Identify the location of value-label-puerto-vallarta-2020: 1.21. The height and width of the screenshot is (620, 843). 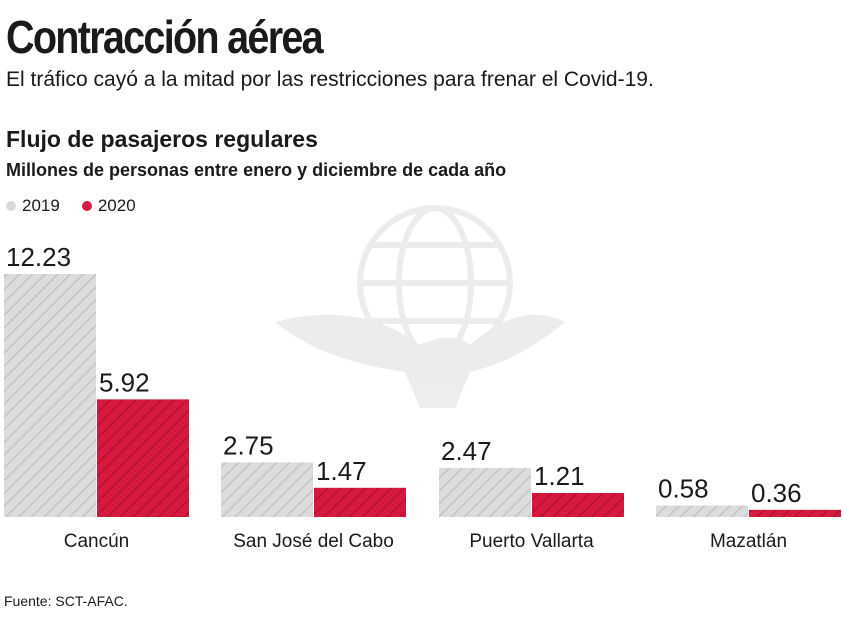
(559, 476).